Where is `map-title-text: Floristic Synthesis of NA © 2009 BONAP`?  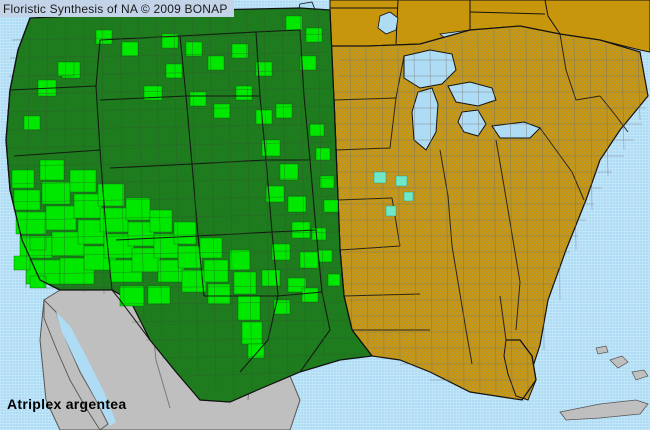 map-title-text: Floristic Synthesis of NA © 2009 BONAP is located at coordinates (115, 8).